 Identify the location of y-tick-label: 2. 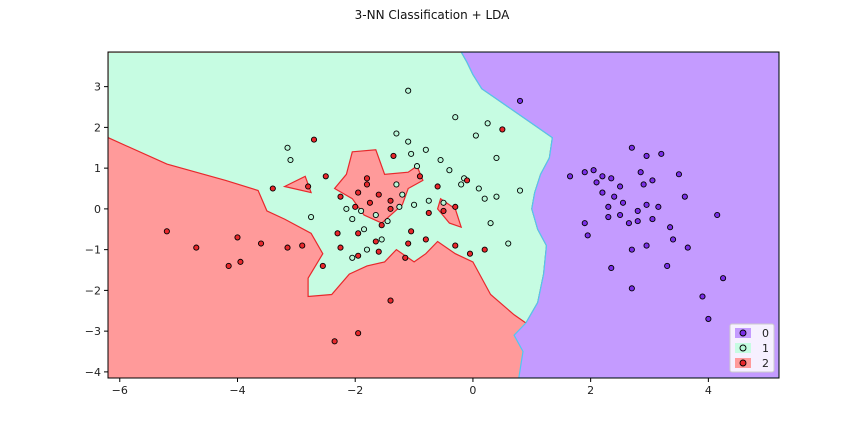
(97, 127).